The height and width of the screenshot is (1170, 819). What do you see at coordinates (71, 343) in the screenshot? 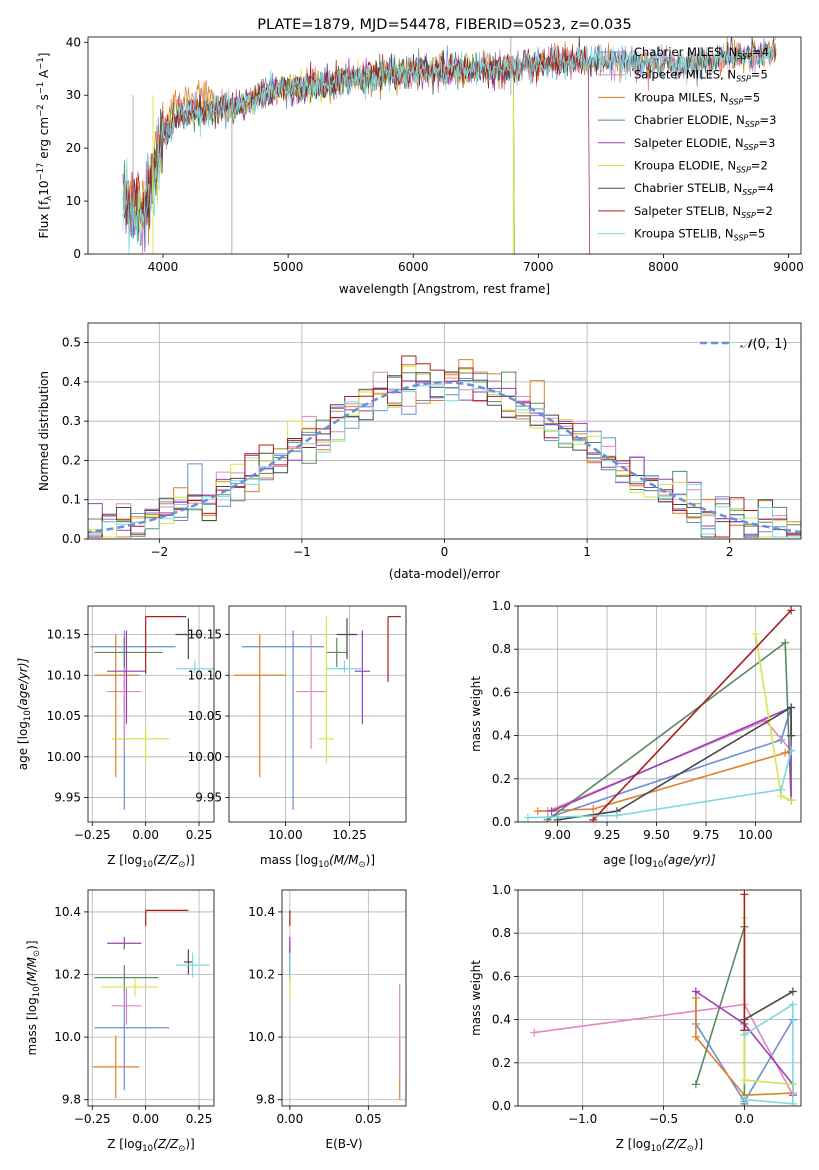
I see `y-tick-label: 0.5` at bounding box center [71, 343].